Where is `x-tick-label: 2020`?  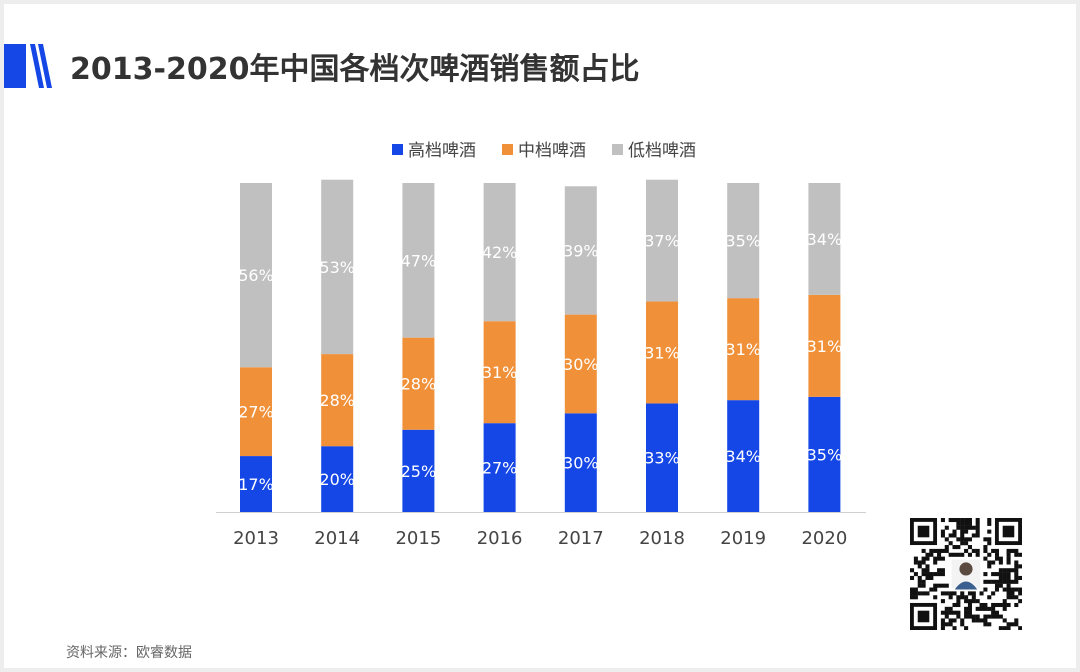
x-tick-label: 2020 is located at coordinates (824, 538).